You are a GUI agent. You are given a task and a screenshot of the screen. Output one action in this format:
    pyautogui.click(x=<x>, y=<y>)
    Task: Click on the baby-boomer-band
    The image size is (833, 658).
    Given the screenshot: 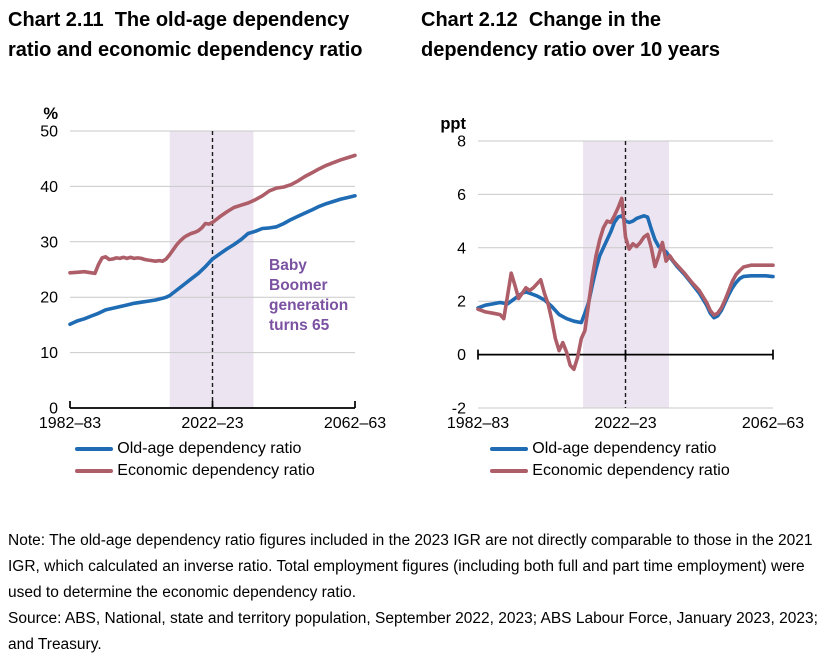 What is the action you would take?
    pyautogui.click(x=211, y=269)
    